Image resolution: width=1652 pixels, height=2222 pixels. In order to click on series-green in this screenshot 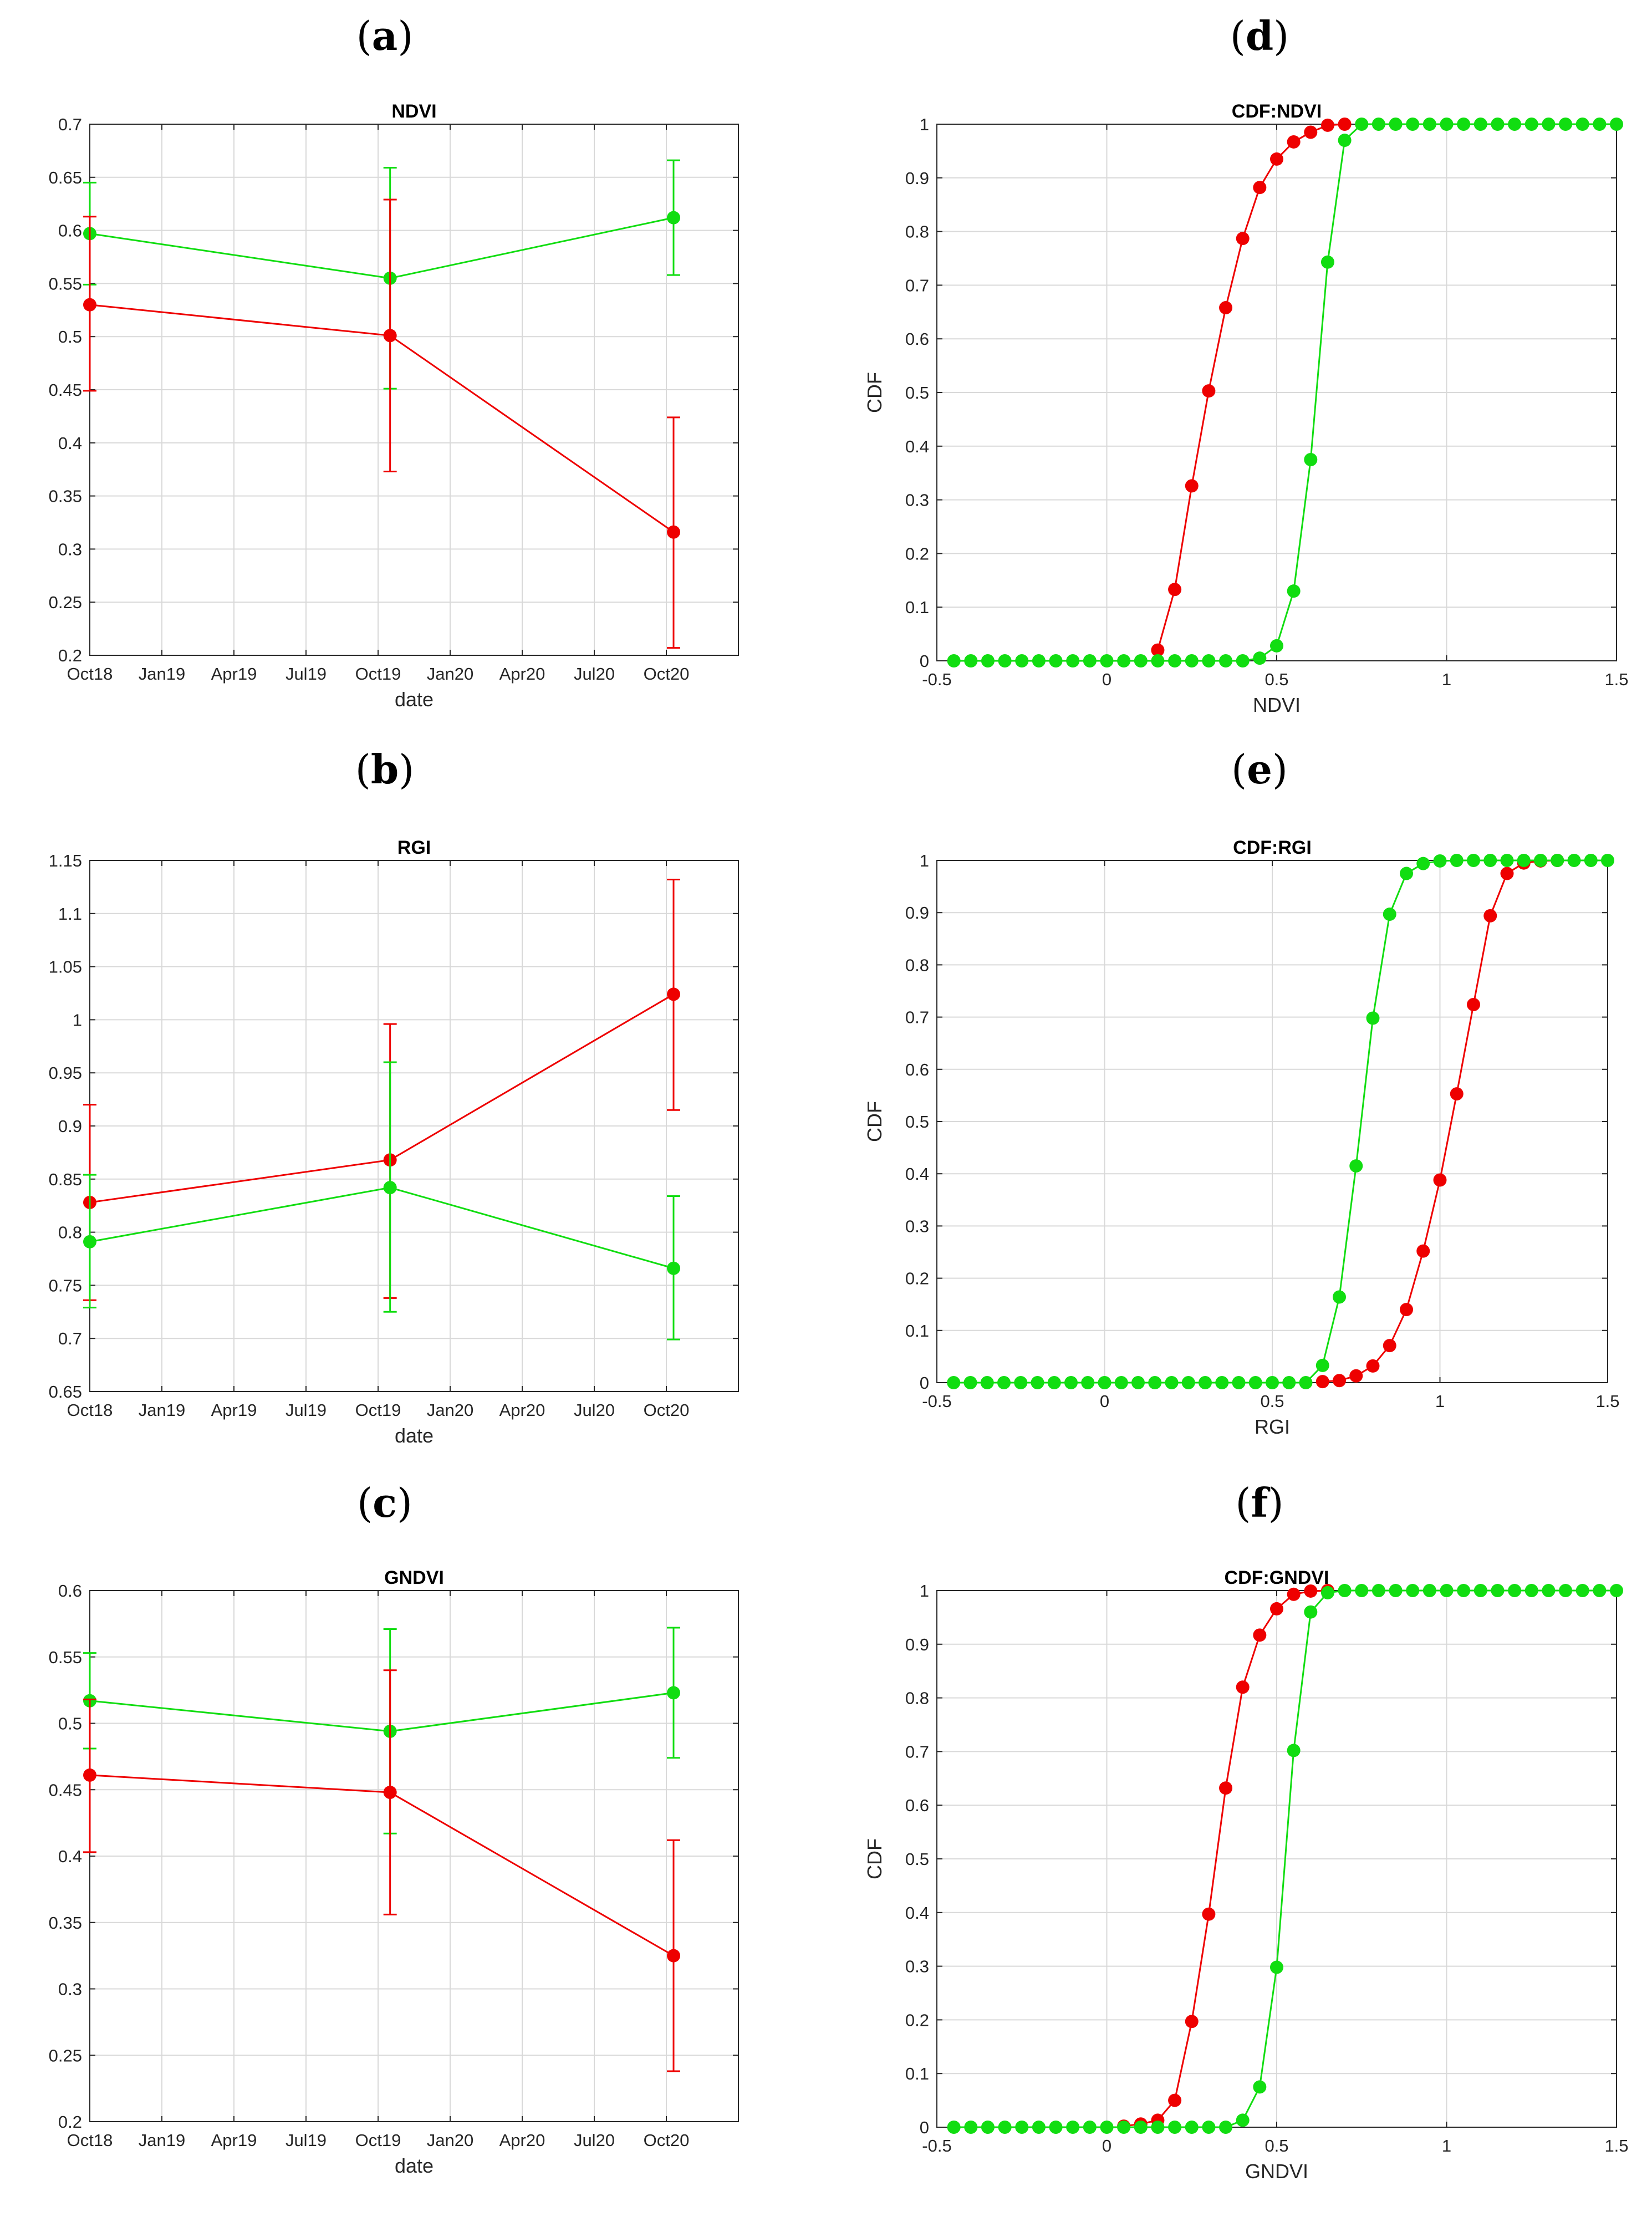, I will do `click(1285, 1859)`.